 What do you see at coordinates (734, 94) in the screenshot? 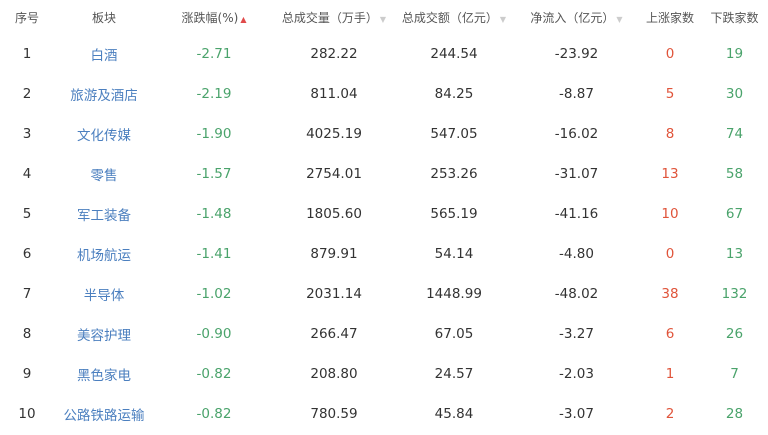
I see `down-count: 30` at bounding box center [734, 94].